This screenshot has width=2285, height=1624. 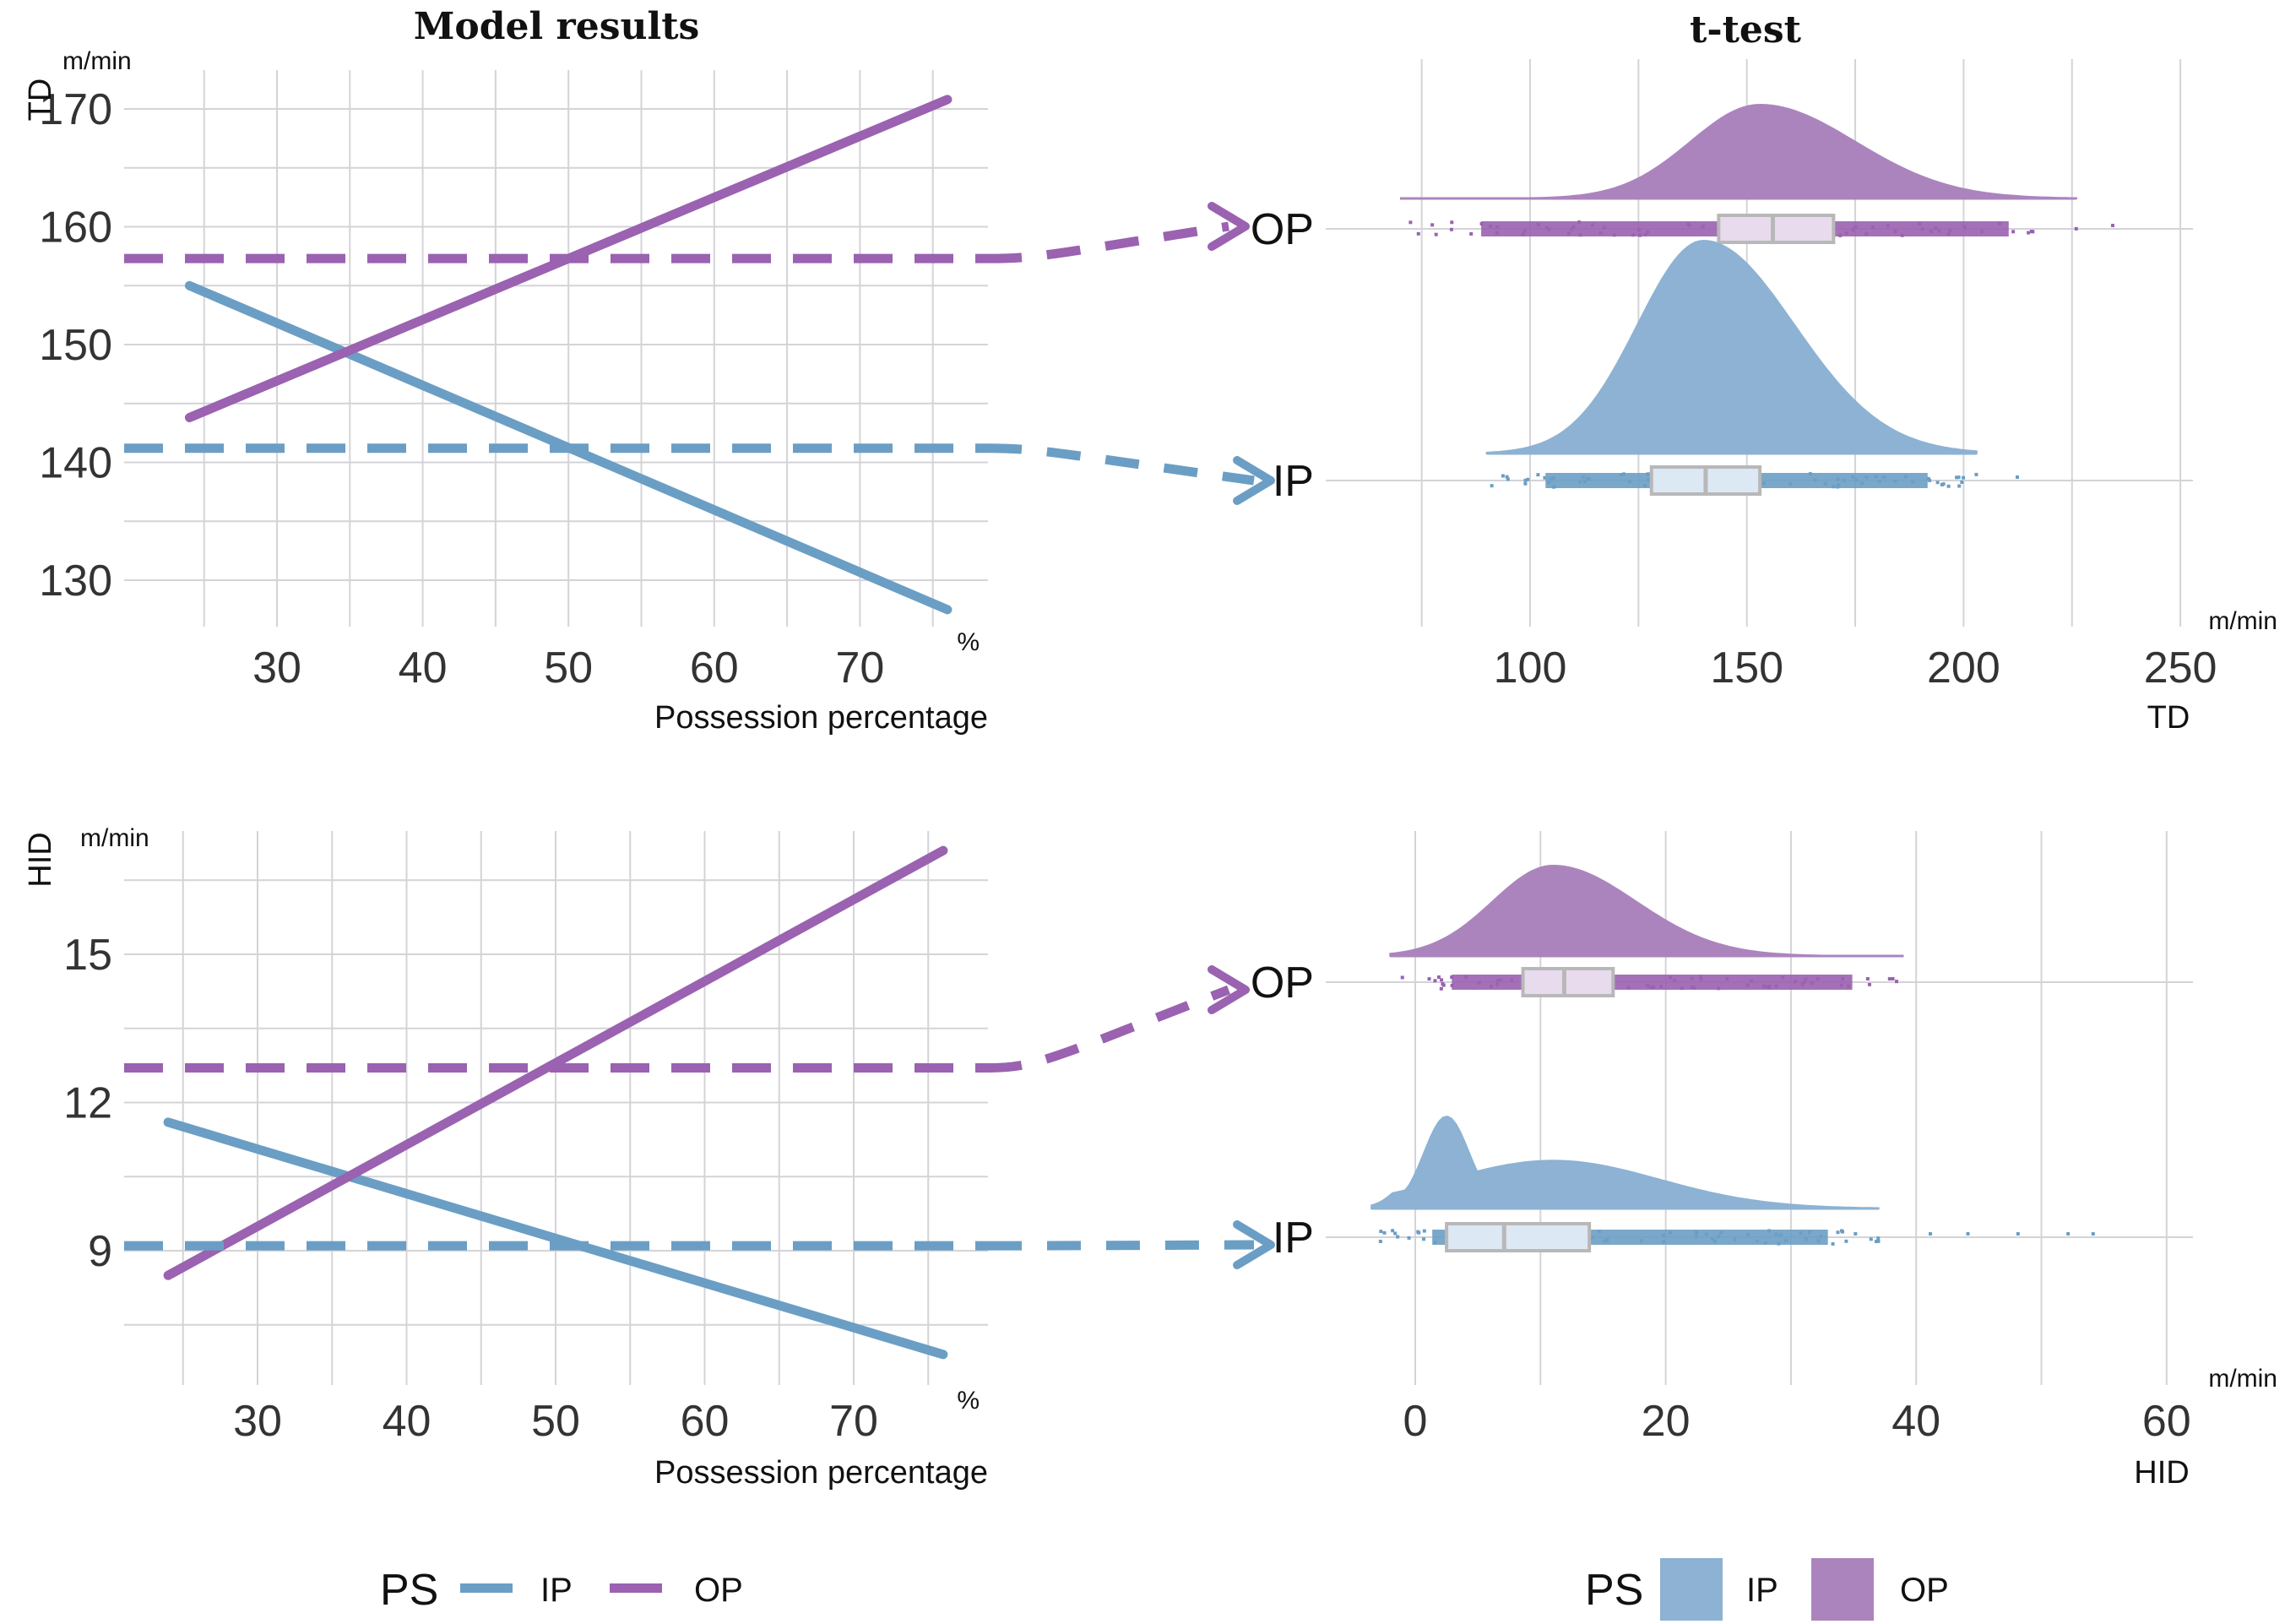 What do you see at coordinates (1767, 1589) in the screenshot?
I see `legend-right: PS IP OP` at bounding box center [1767, 1589].